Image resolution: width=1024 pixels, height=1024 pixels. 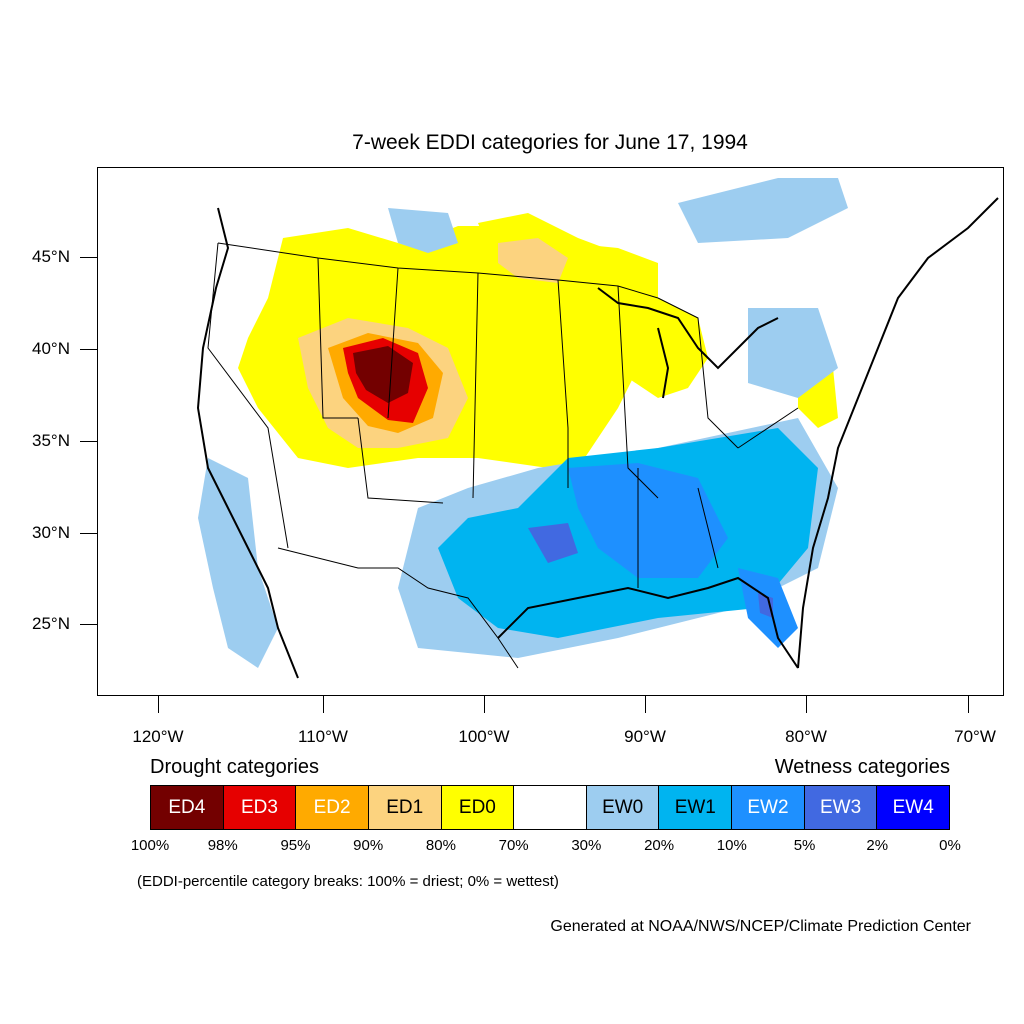 What do you see at coordinates (533, 260) in the screenshot?
I see `ed1-region-dakotas` at bounding box center [533, 260].